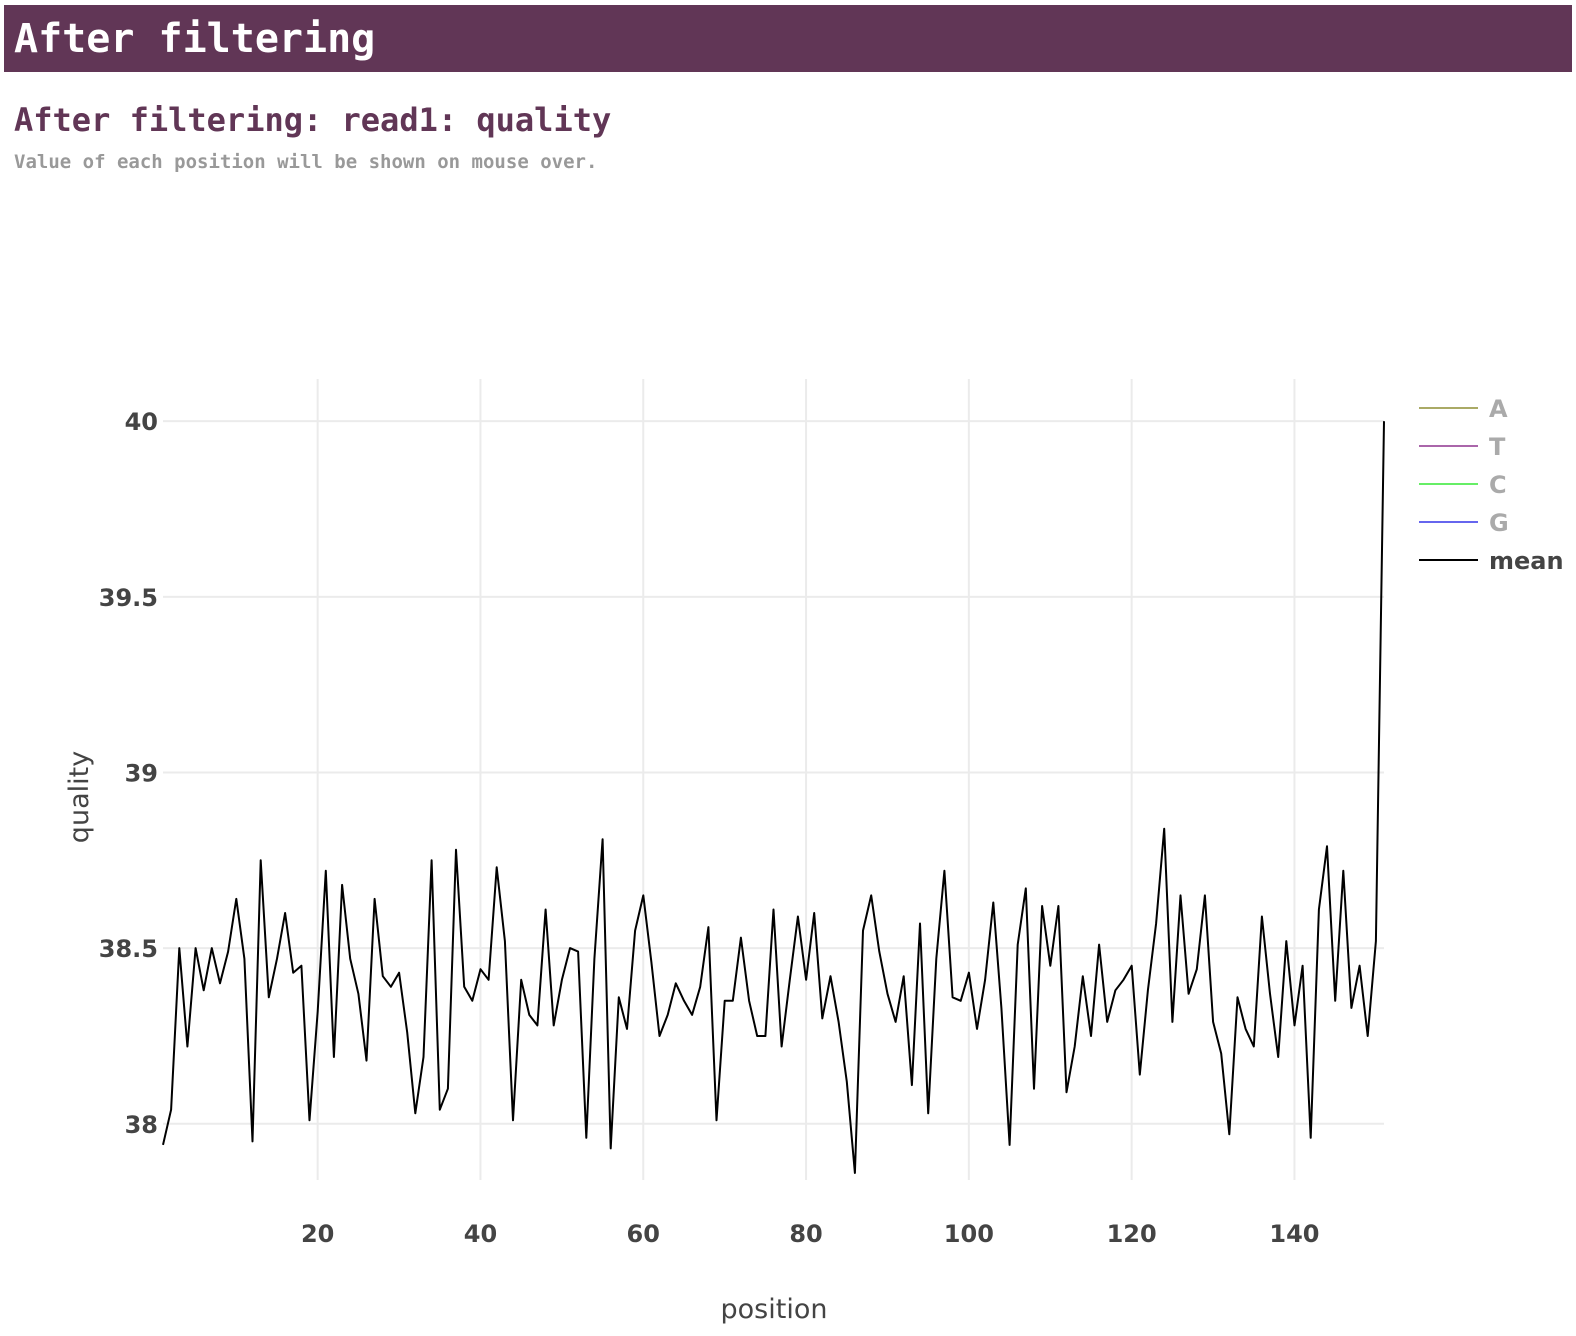  I want to click on y-tick-label: 39, so click(141, 773).